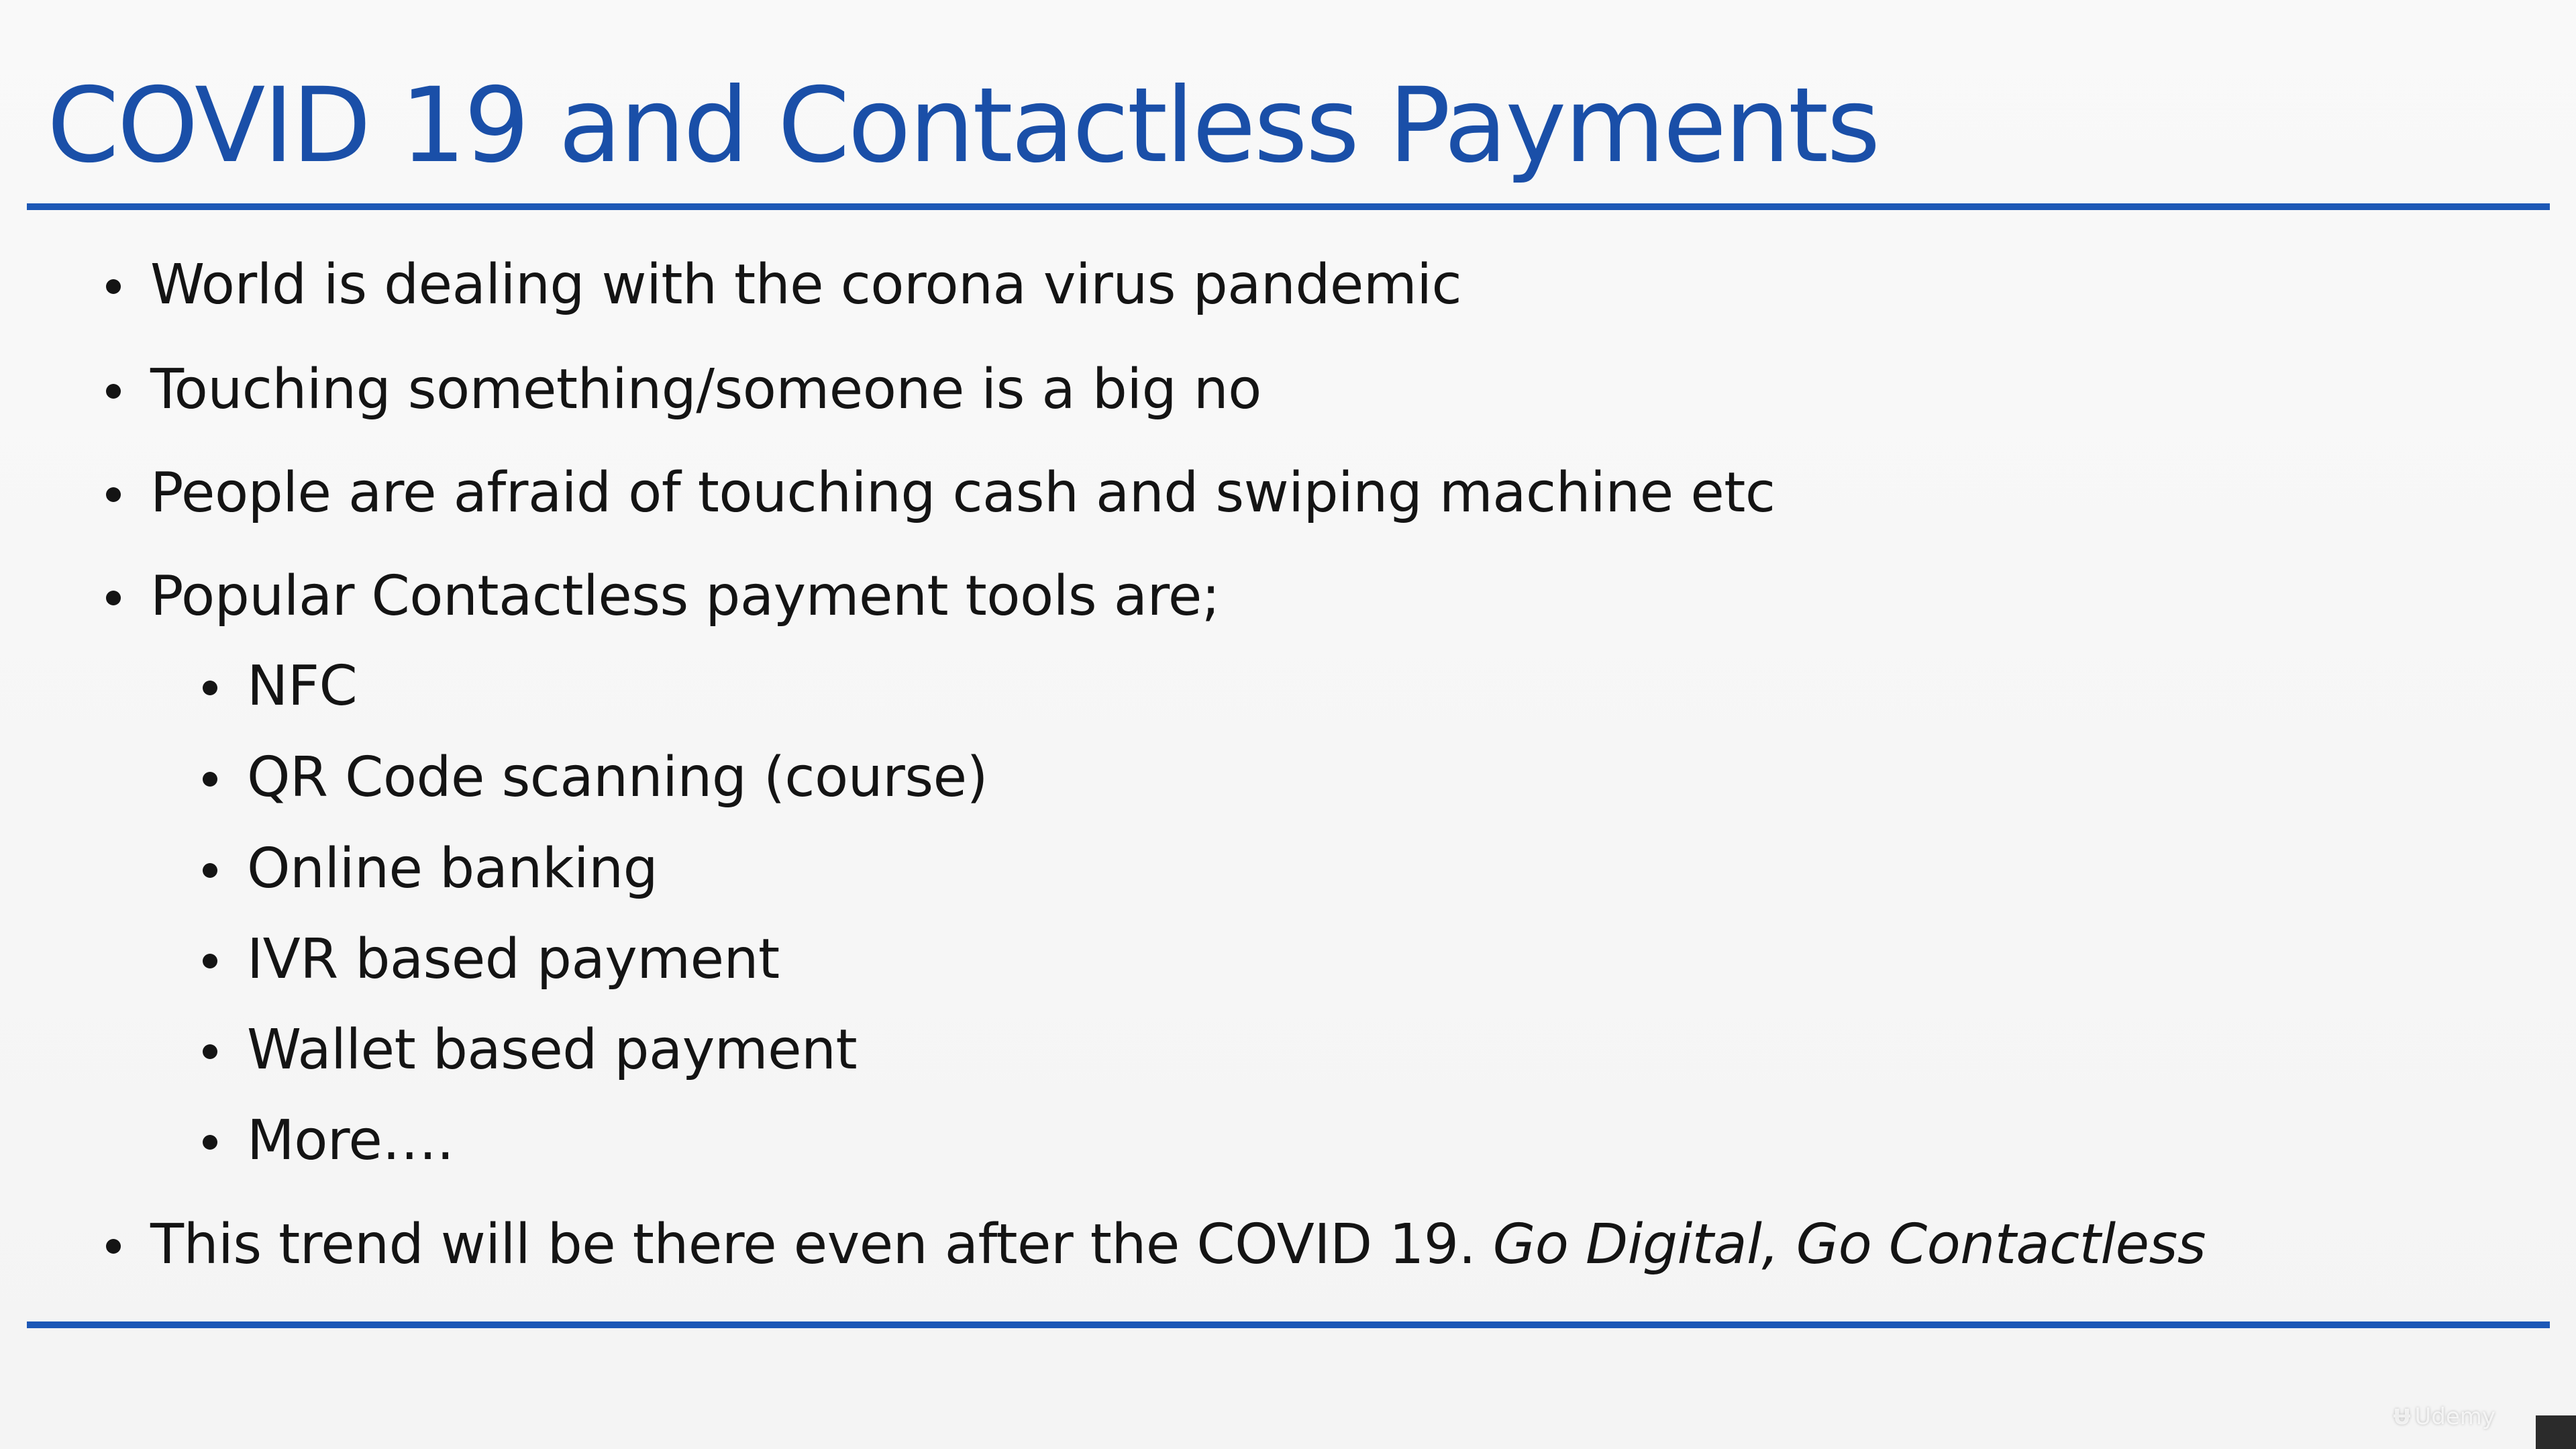  I want to click on bullet-item: Popular Contactless payment tools are;, so click(663, 597).